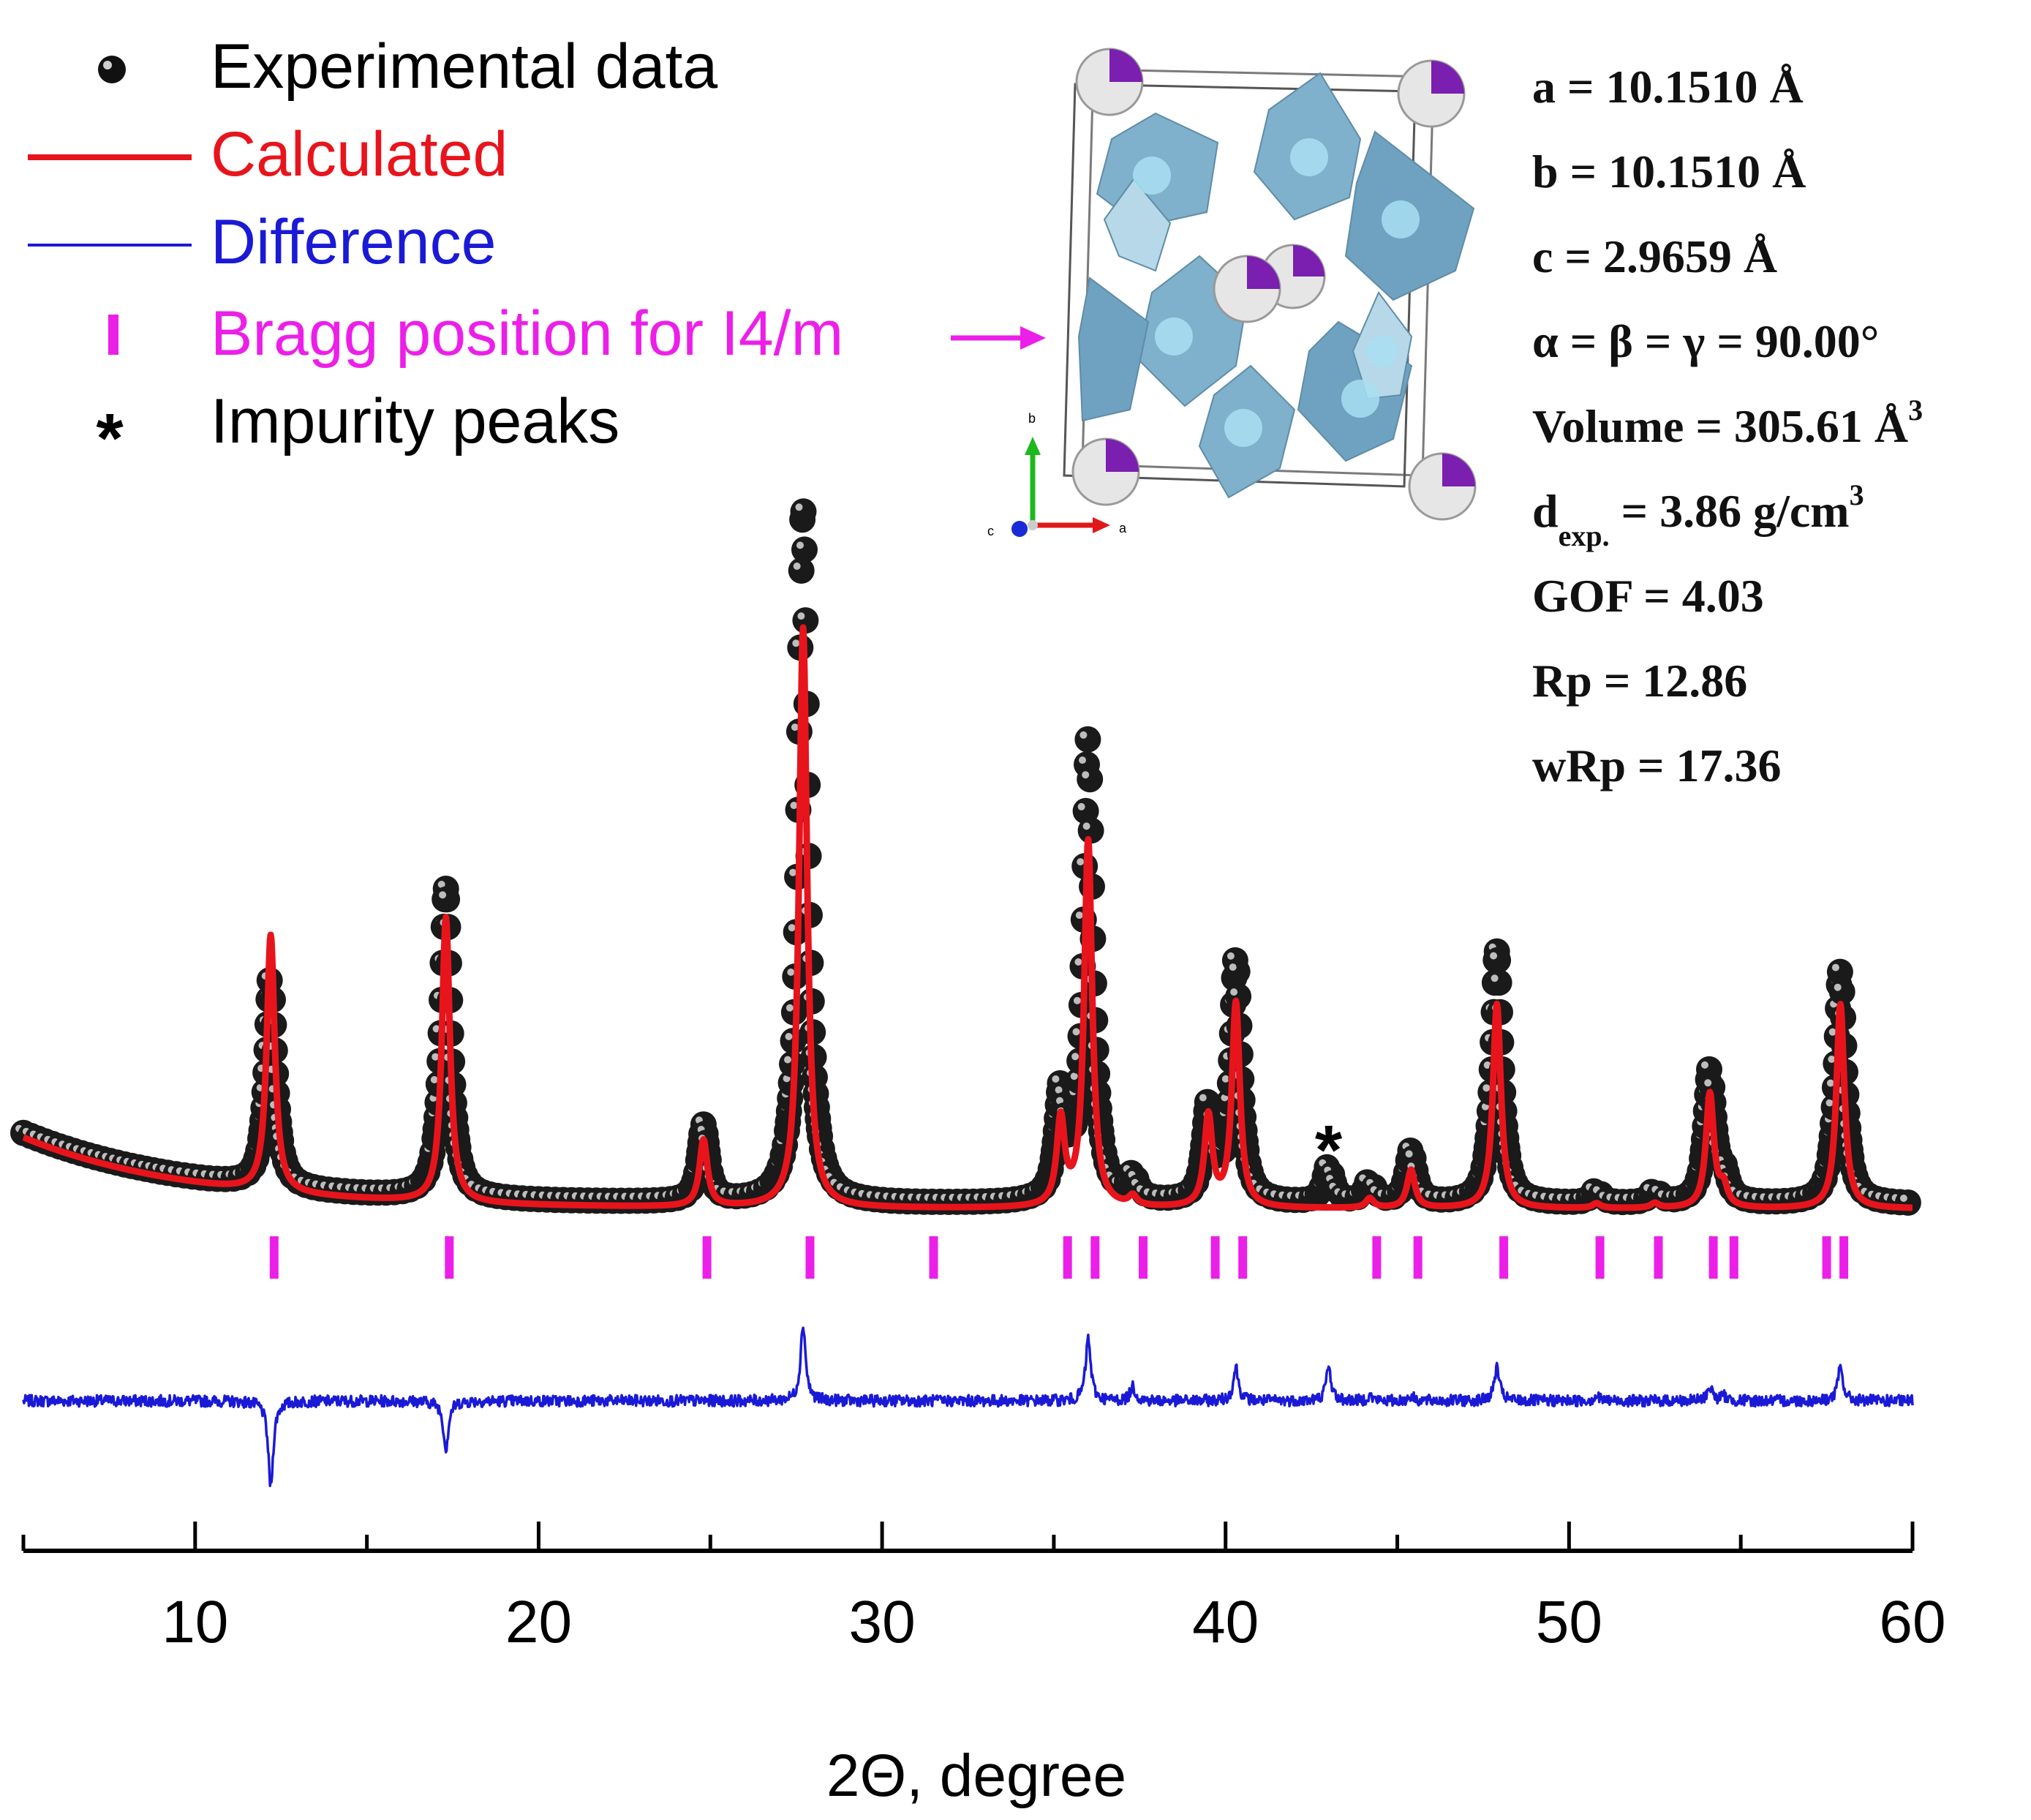  Describe the element at coordinates (1019, 529) in the screenshot. I see `axis-c-dot` at that location.